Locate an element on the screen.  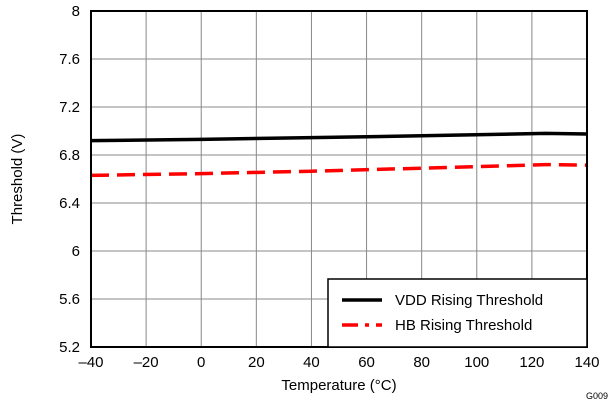
data-series is located at coordinates (339, 154).